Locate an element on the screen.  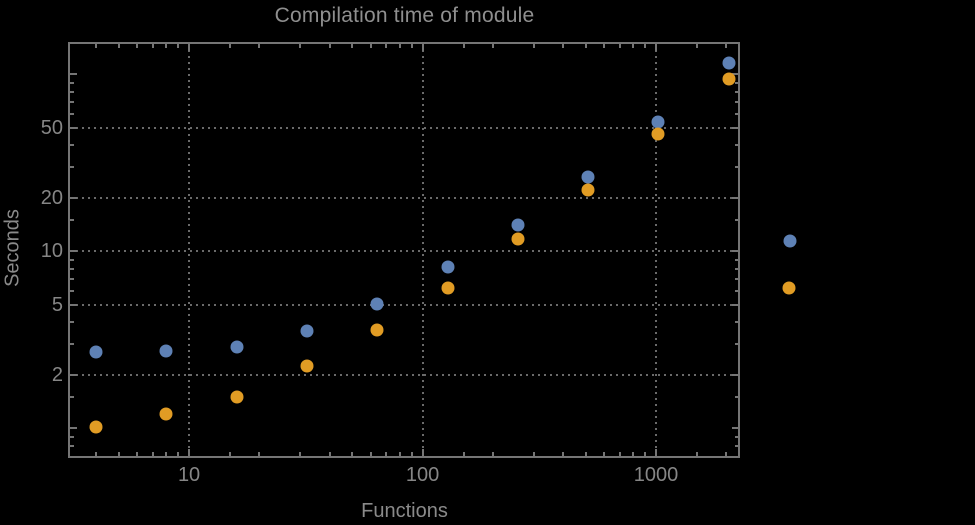
chart-title: Compilation time of module is located at coordinates (404, 15).